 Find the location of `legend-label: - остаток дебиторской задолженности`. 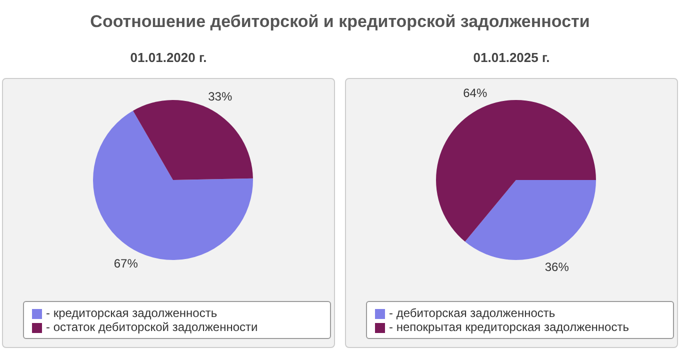

legend-label: - остаток дебиторской задолженности is located at coordinates (152, 327).